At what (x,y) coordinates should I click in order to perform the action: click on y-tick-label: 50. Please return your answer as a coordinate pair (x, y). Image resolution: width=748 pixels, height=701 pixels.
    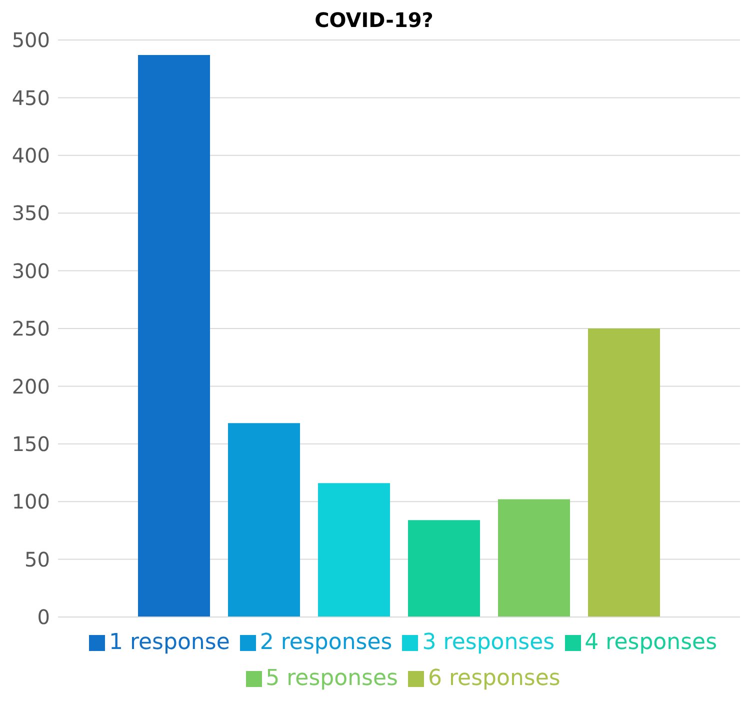
    Looking at the image, I should click on (37, 559).